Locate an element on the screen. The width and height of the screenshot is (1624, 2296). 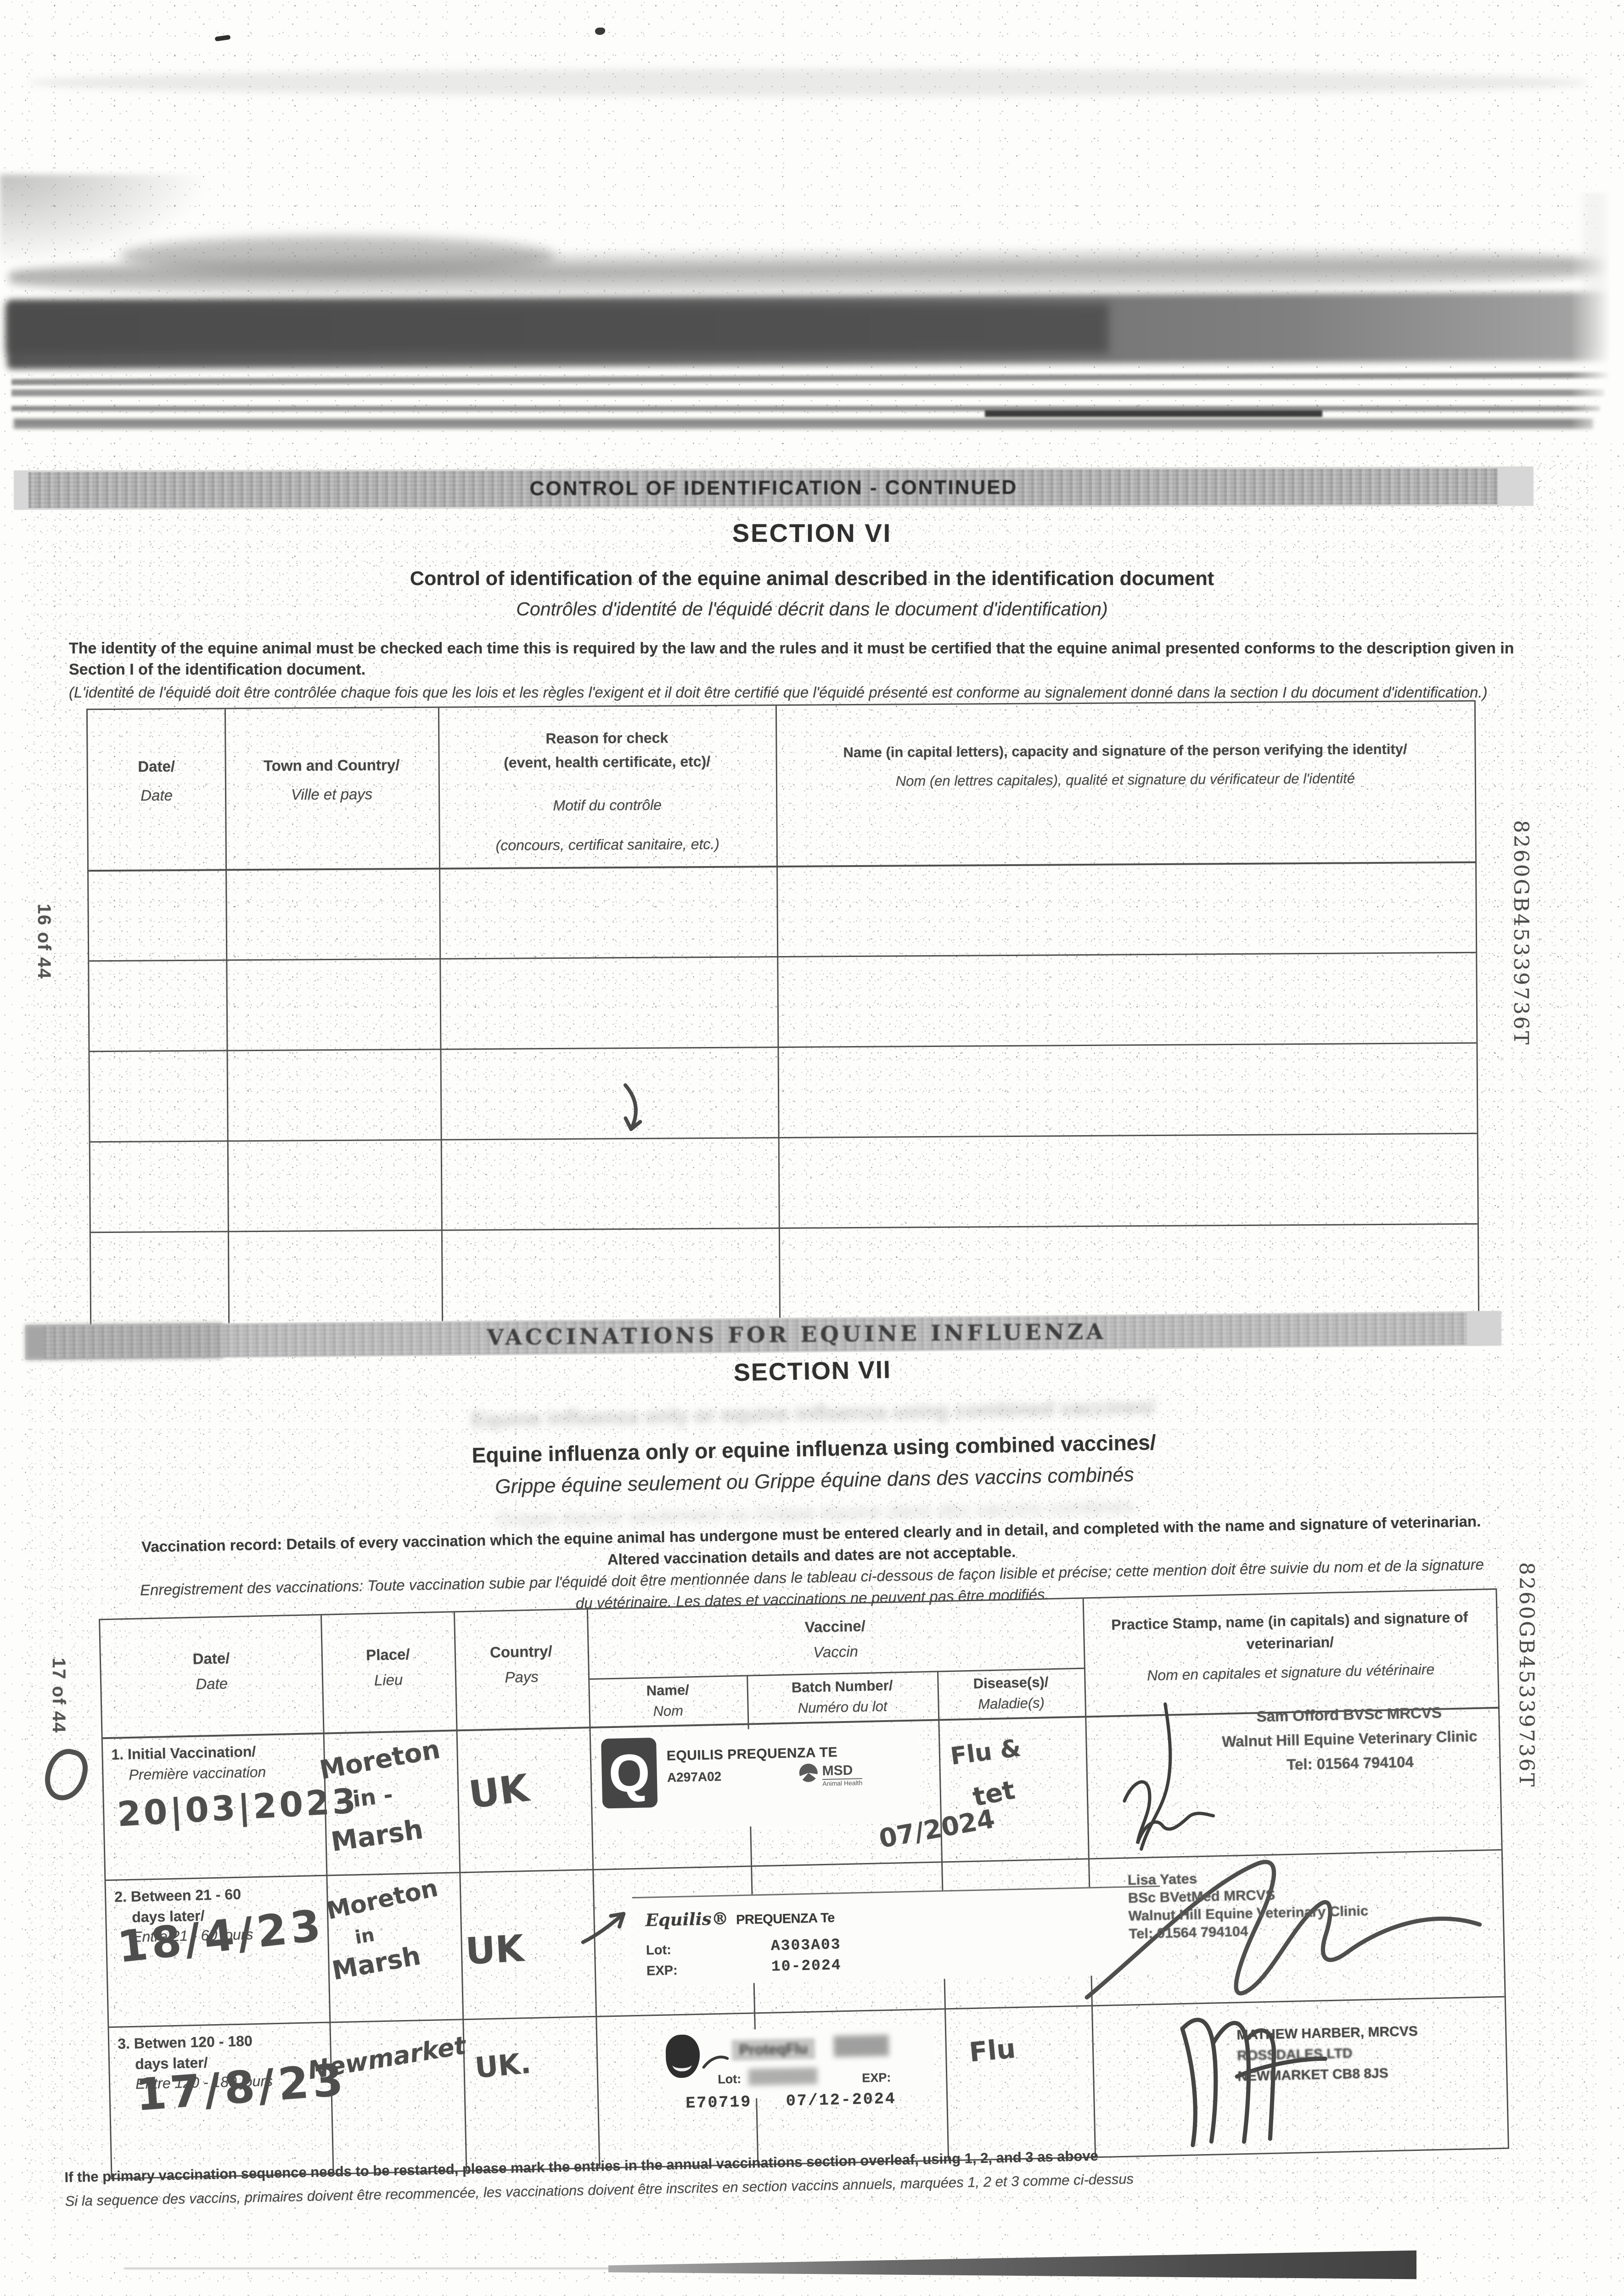
proteq-logo is located at coordinates (683, 2056).